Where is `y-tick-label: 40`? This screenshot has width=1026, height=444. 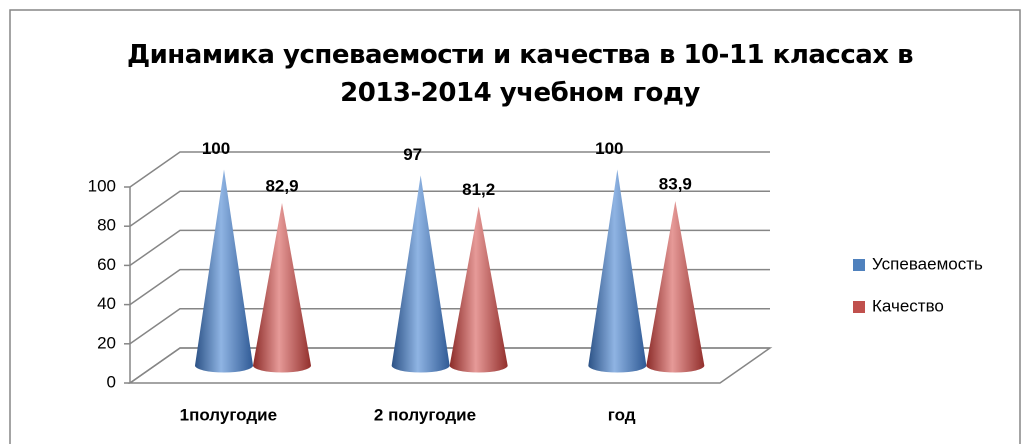 y-tick-label: 40 is located at coordinates (106, 303).